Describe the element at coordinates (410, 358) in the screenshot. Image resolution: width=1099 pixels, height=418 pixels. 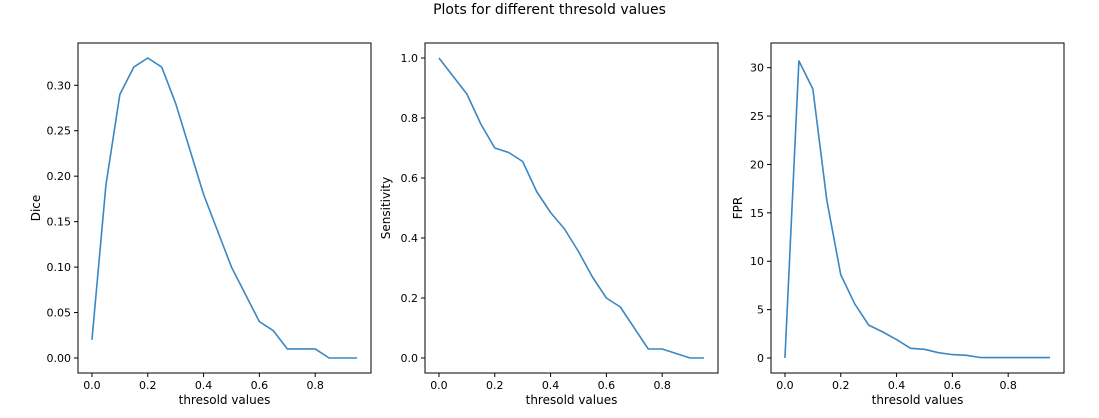
I see `y-tick-label: 0.0` at that location.